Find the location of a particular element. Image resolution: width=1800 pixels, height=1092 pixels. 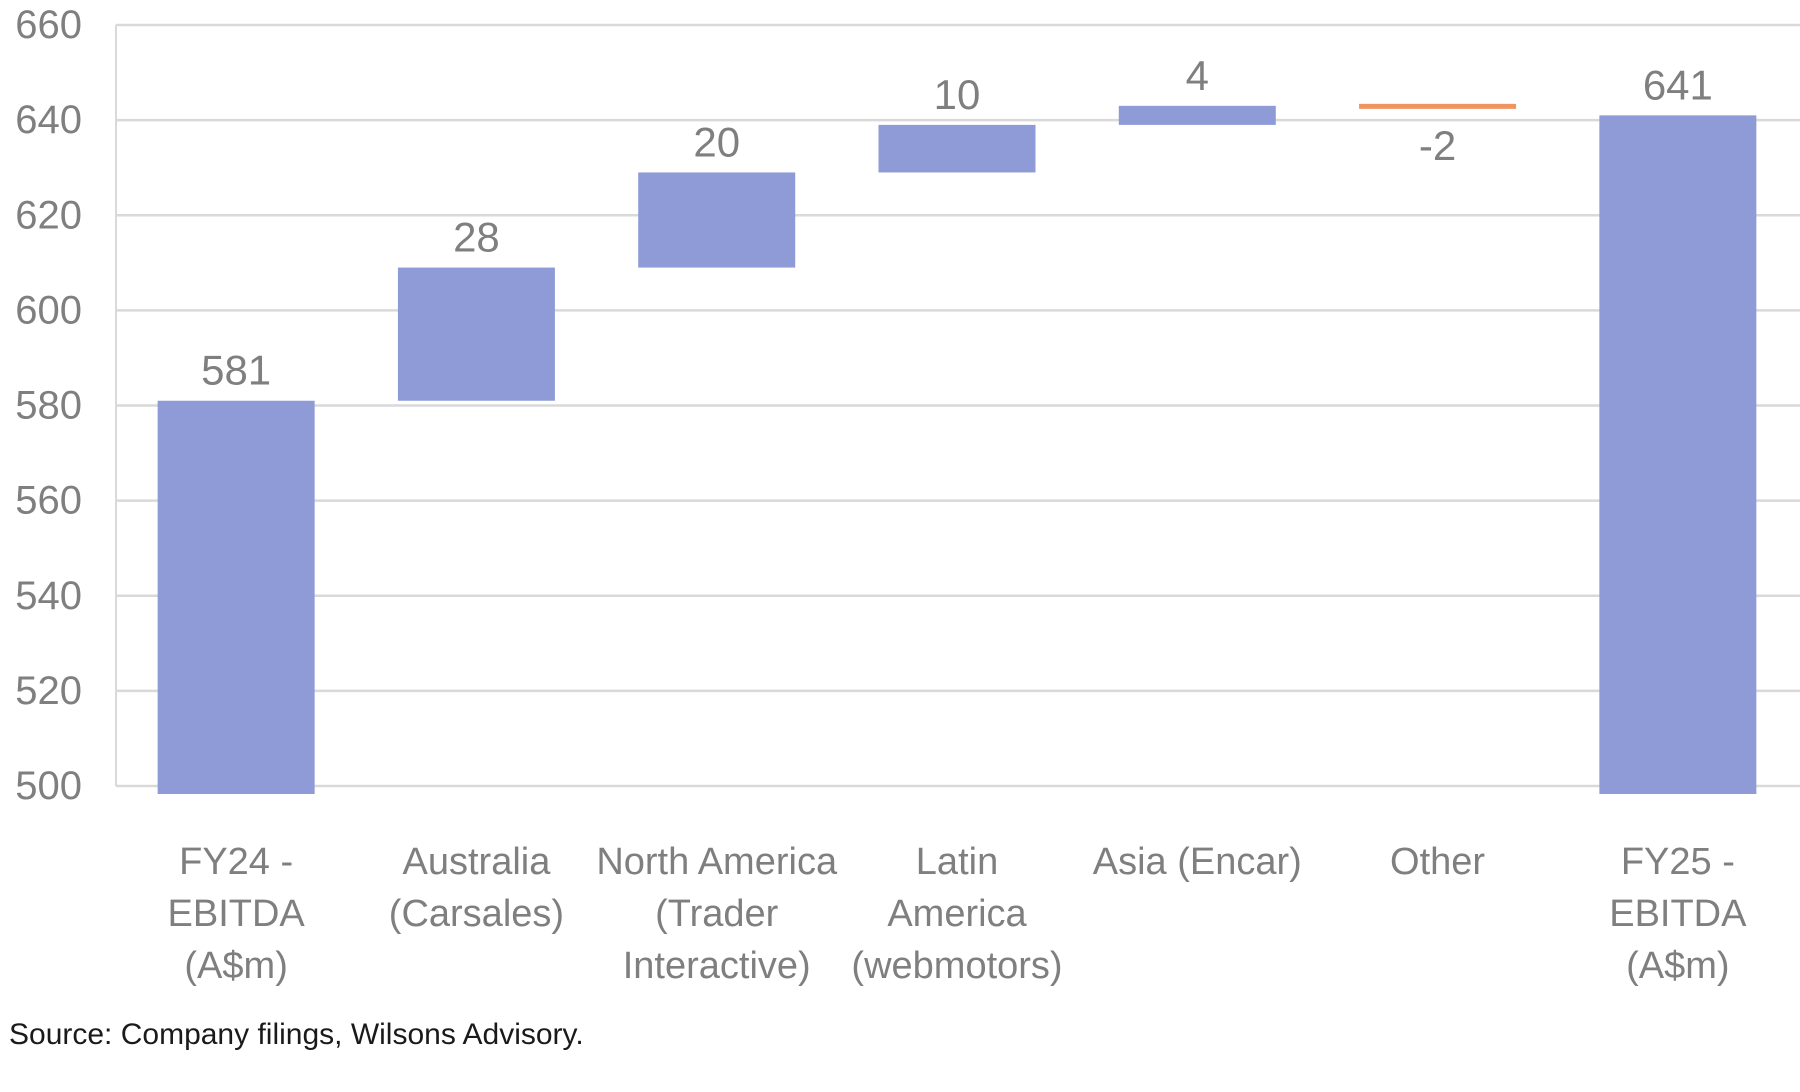

data-label: 581 is located at coordinates (236, 370).